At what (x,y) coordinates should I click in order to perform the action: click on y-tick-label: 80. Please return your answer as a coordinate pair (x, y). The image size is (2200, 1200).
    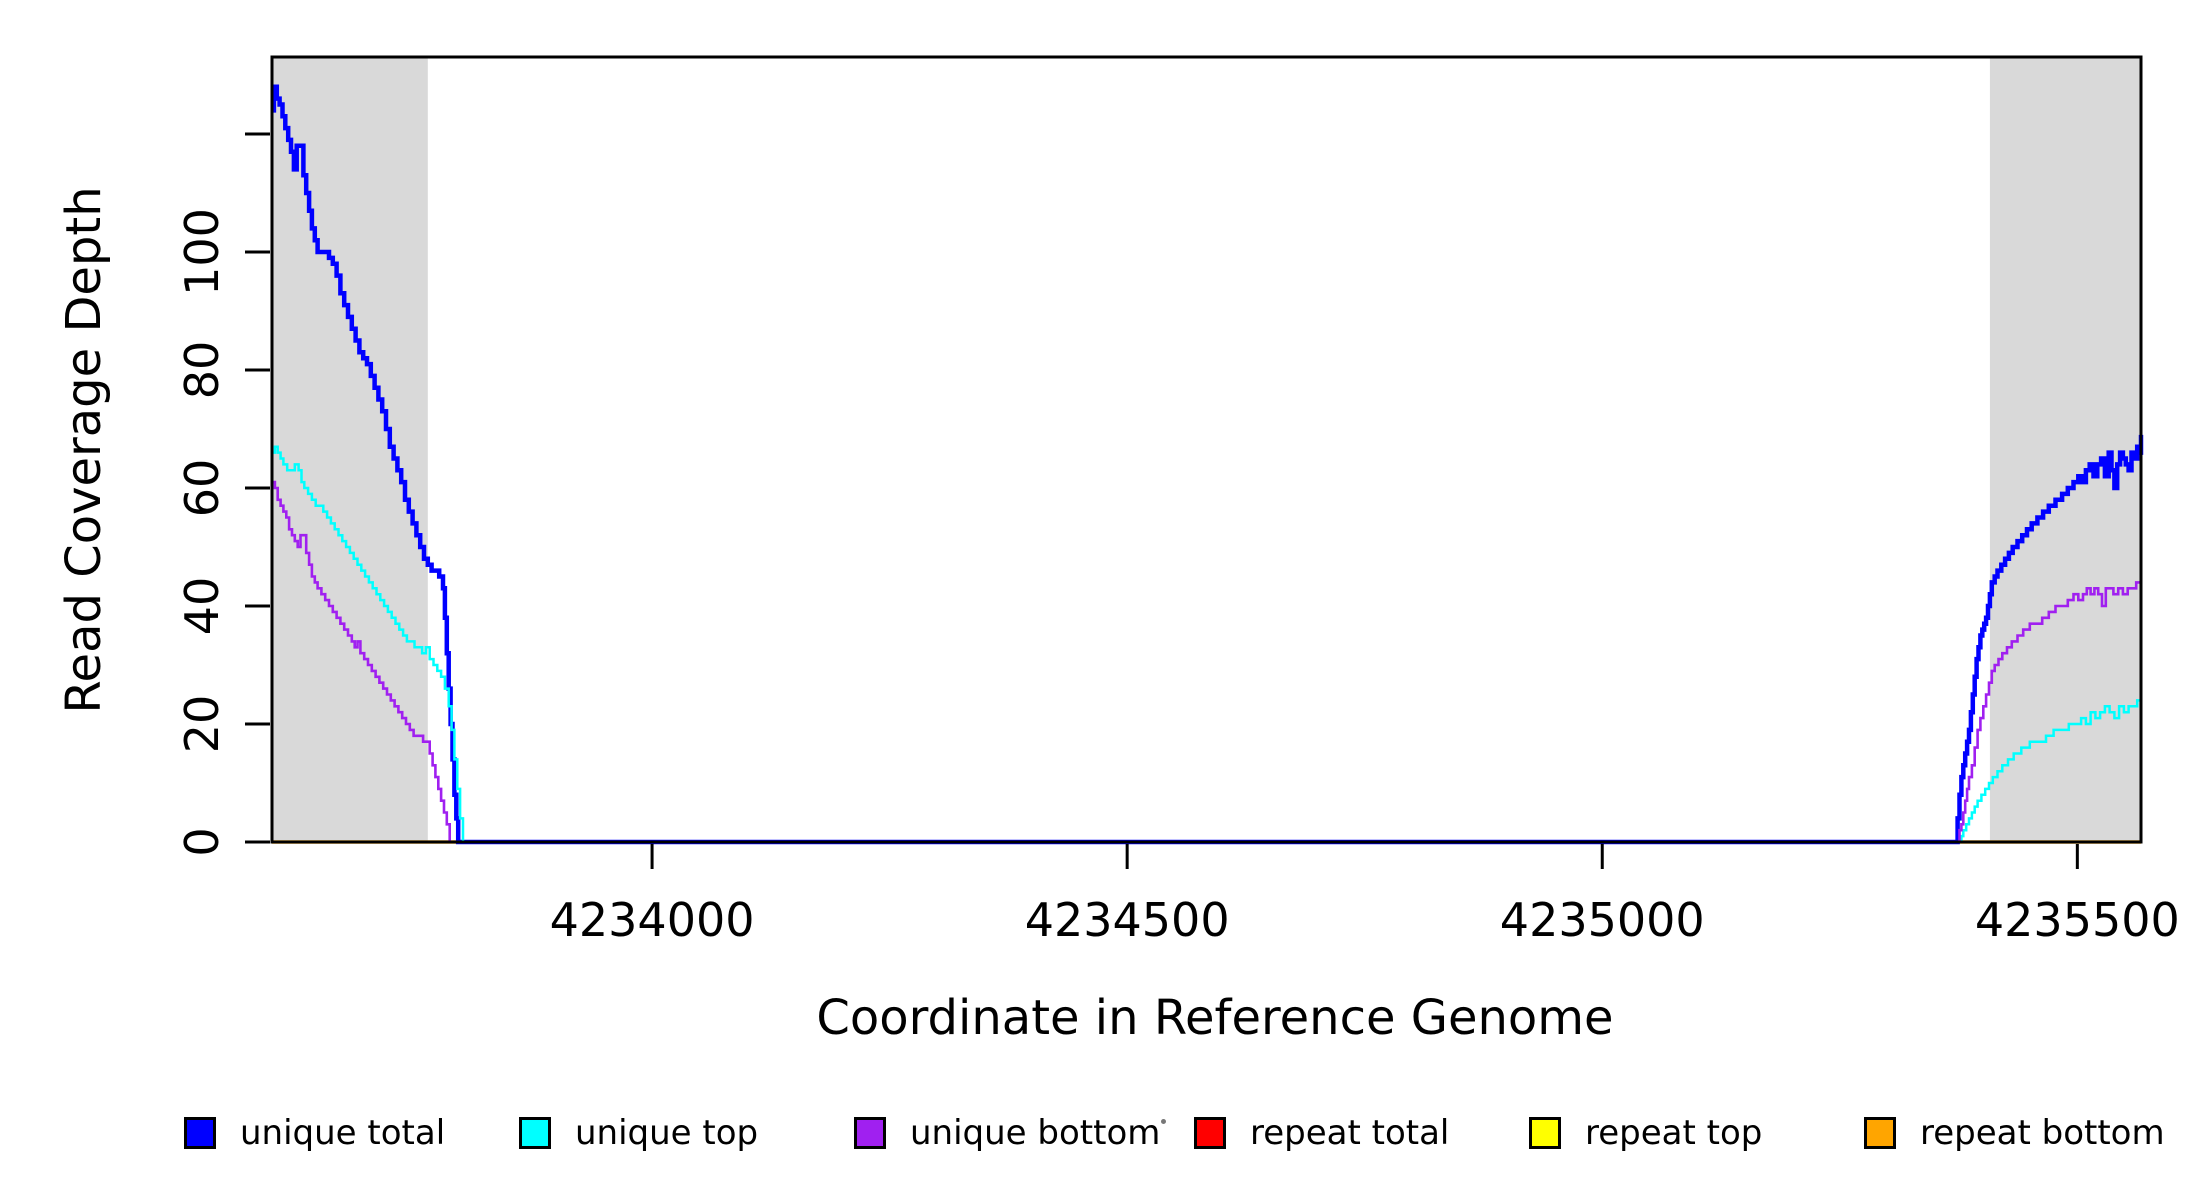
    Looking at the image, I should click on (202, 370).